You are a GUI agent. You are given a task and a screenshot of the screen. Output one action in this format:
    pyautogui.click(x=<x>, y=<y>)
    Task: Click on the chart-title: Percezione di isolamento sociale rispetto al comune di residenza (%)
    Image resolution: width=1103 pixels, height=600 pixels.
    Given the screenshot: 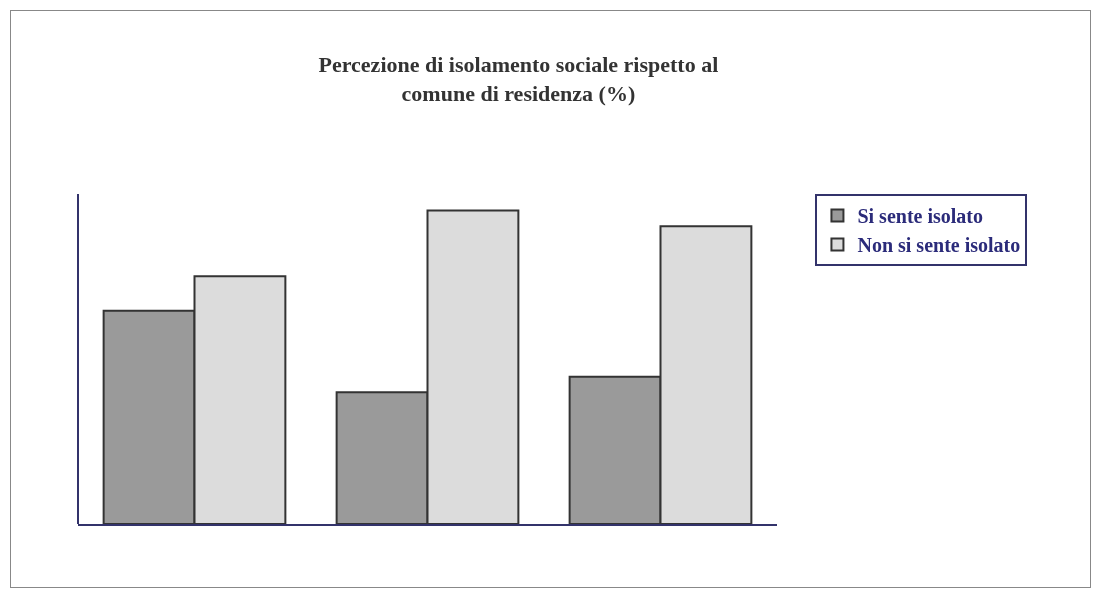 What is the action you would take?
    pyautogui.click(x=518, y=79)
    